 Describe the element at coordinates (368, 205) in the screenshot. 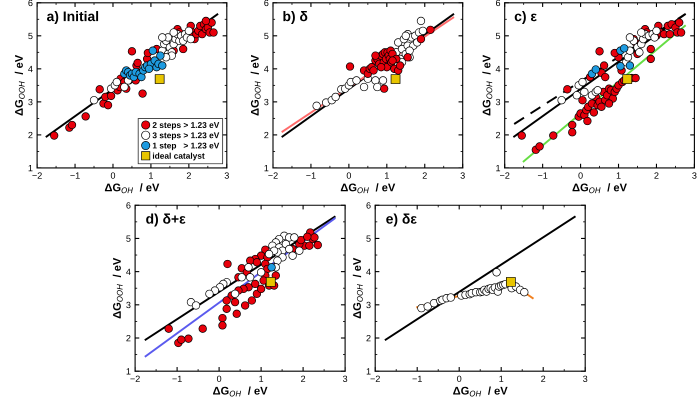

I see `y-tick-label: 6` at that location.